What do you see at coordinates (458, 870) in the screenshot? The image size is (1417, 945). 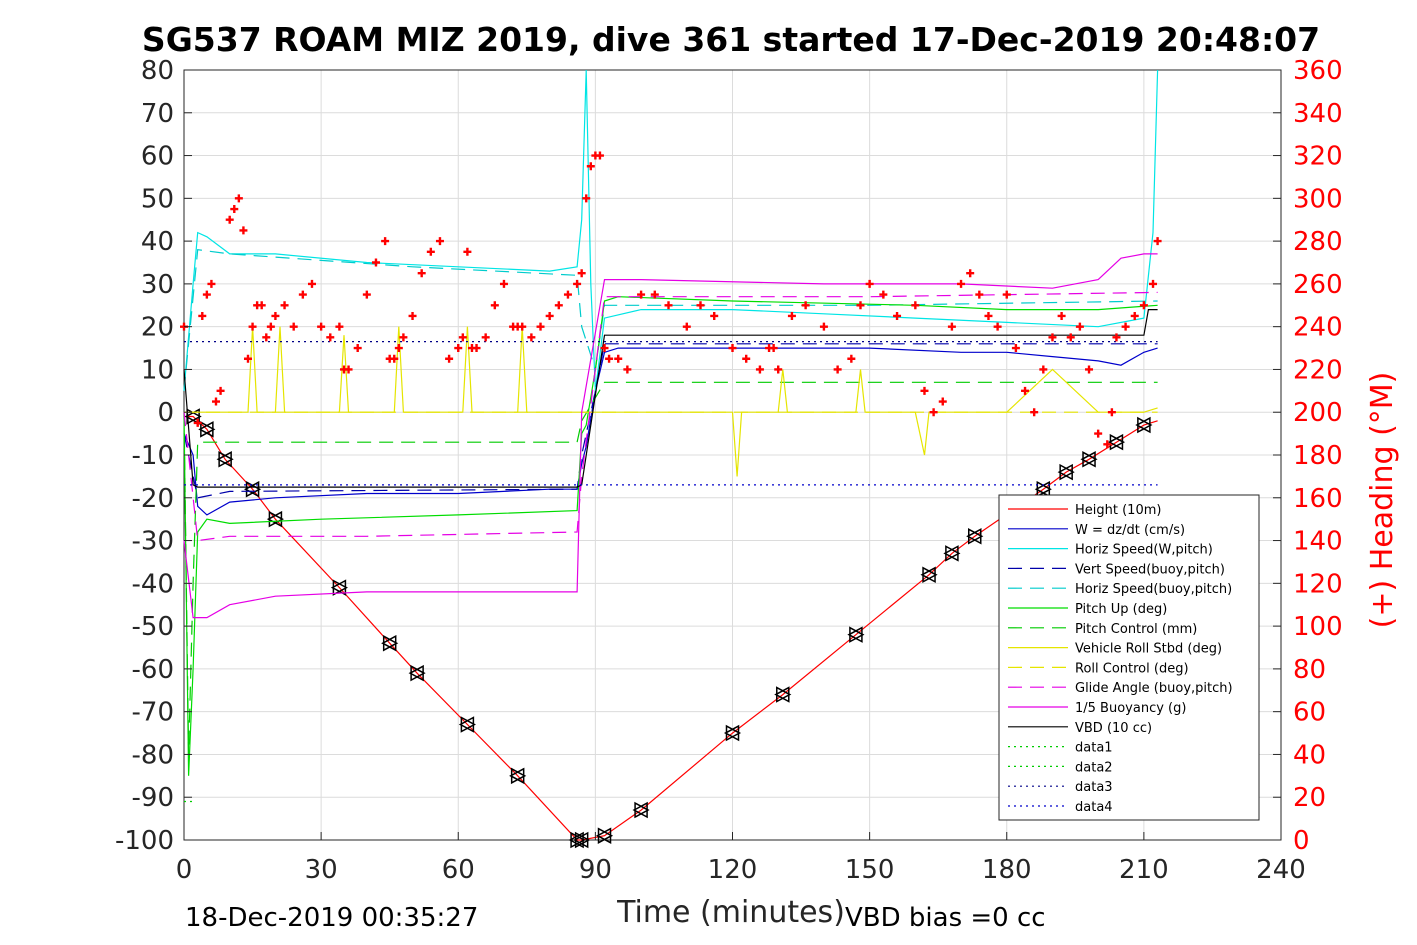 I see `x-tick-label: 60` at bounding box center [458, 870].